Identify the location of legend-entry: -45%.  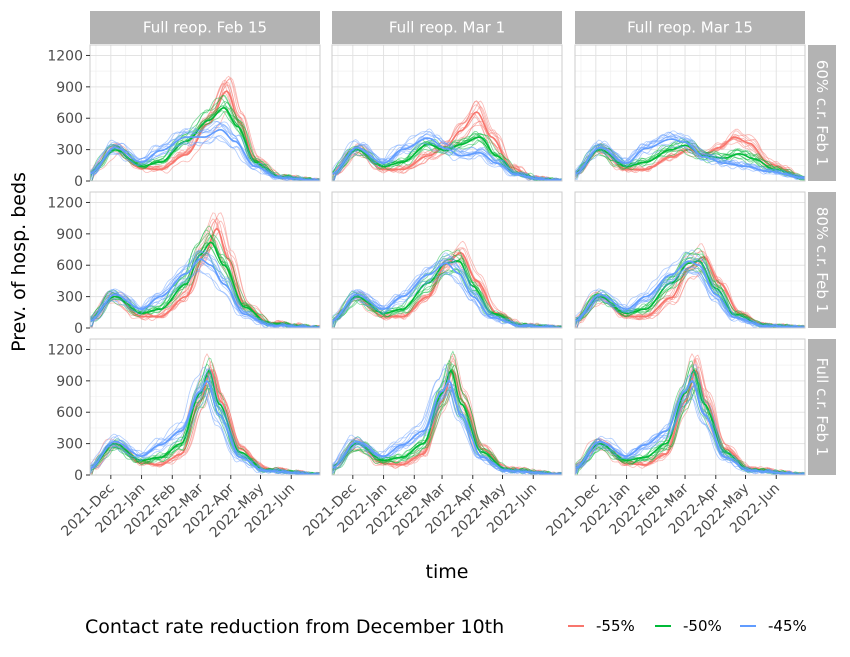
(773, 626).